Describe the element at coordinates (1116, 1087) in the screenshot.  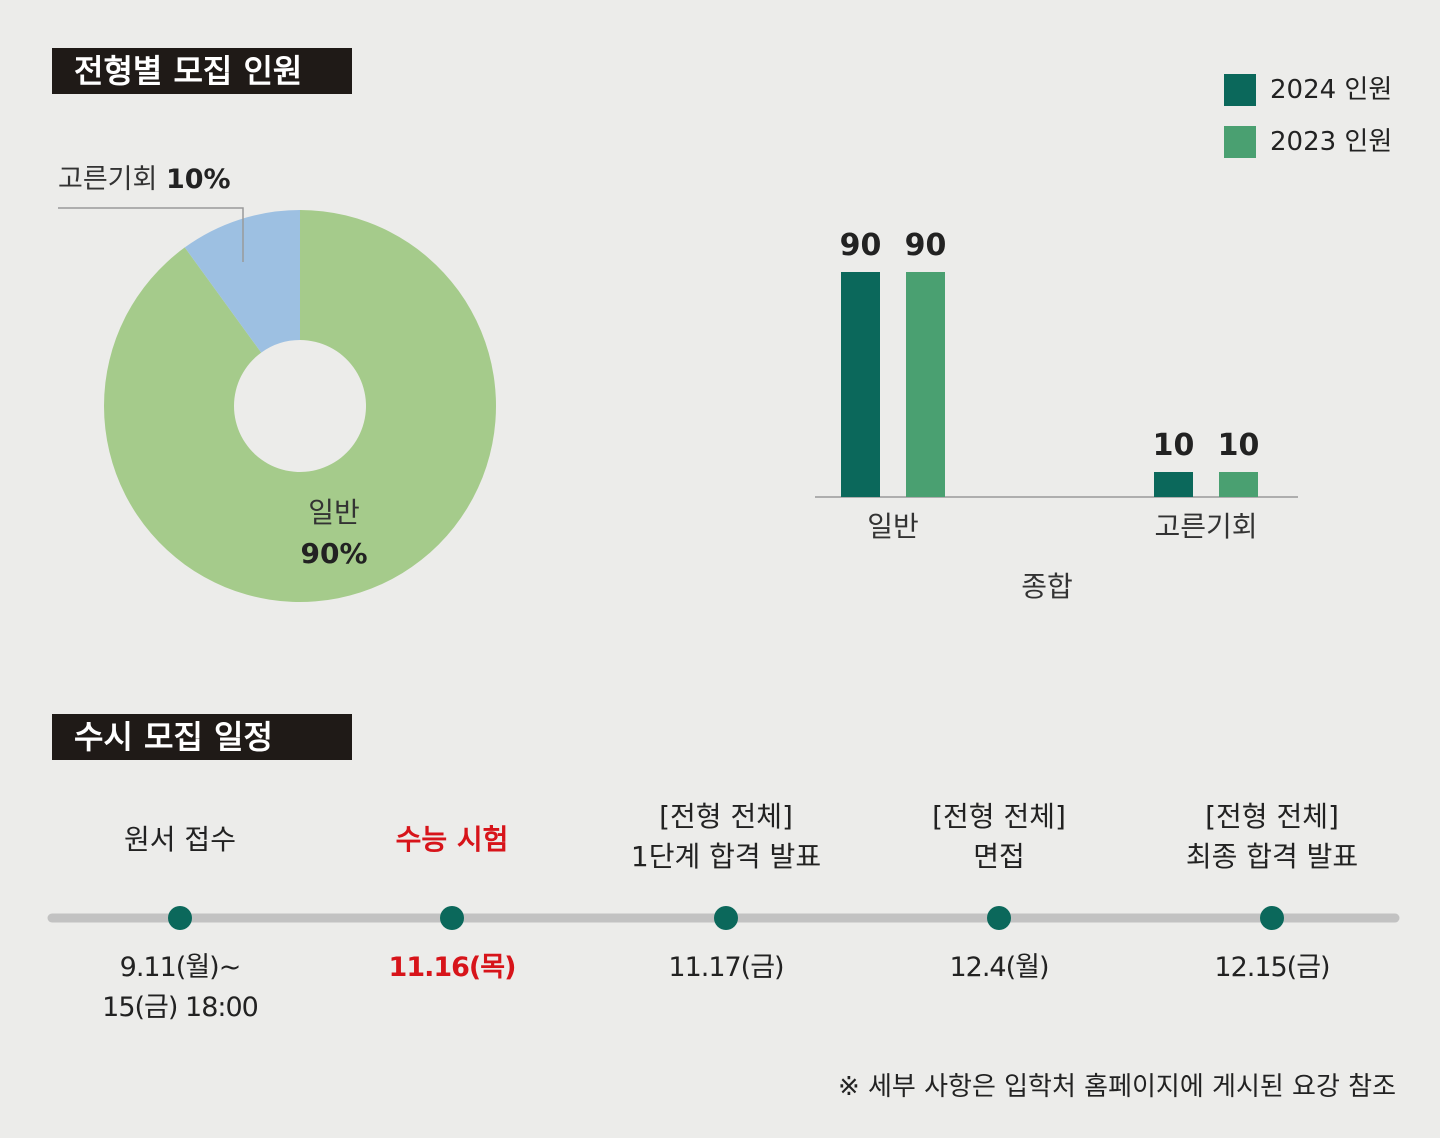
I see `footnote: ※ 세부 사항은 입학처 홈페이지에 게시된 요강 참조` at that location.